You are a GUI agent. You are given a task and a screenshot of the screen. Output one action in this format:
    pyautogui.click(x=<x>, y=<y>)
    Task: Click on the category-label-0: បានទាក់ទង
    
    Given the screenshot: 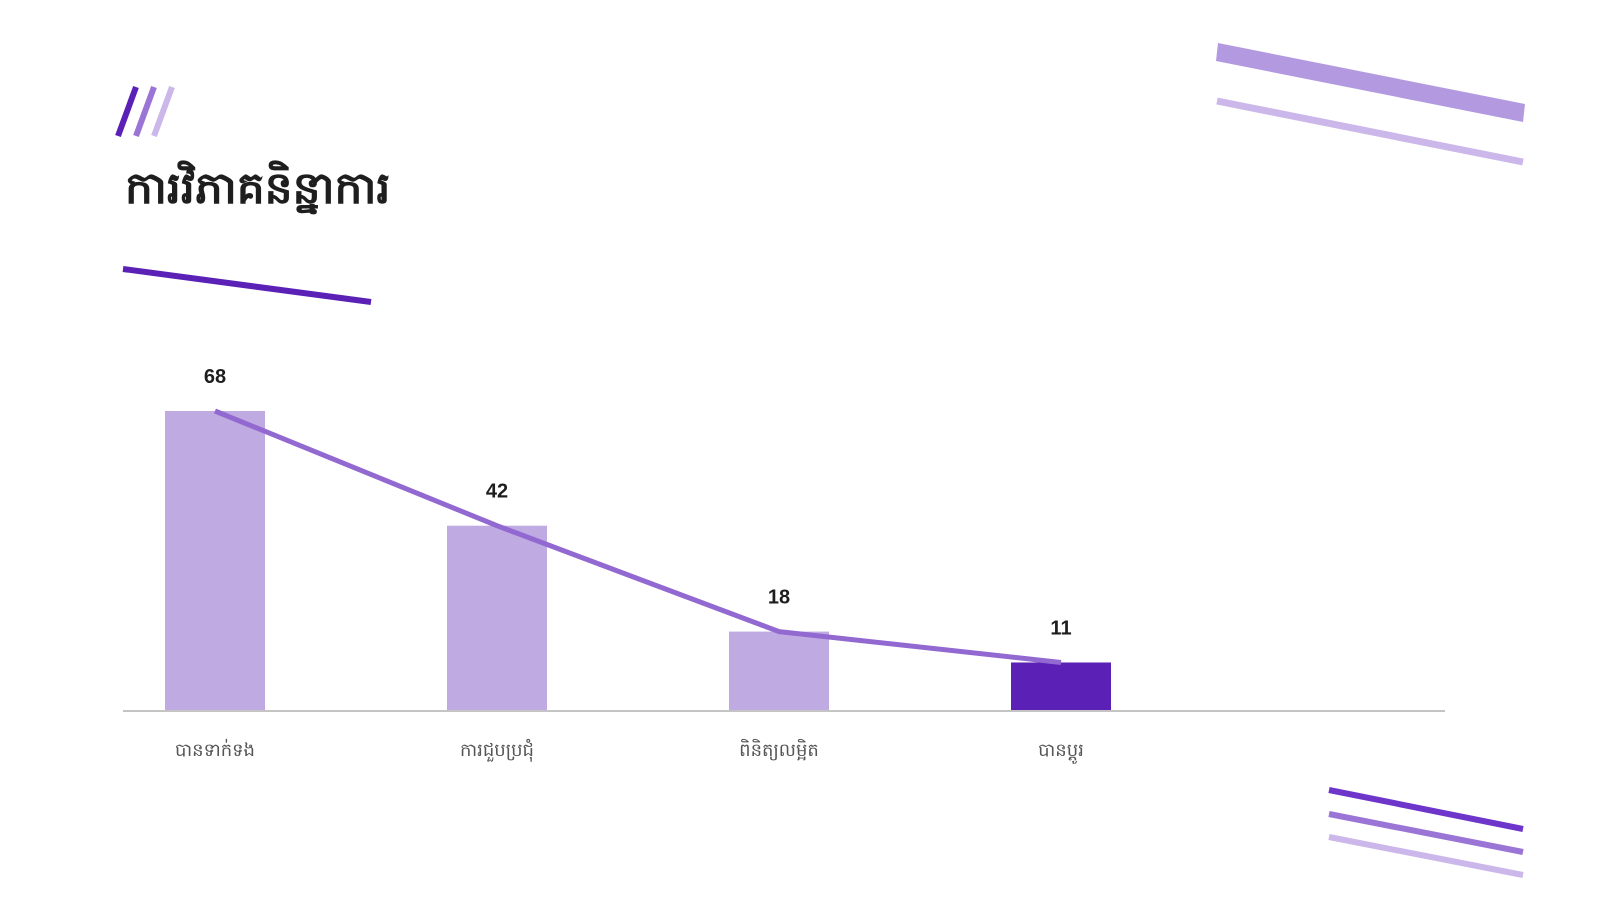 What is the action you would take?
    pyautogui.click(x=215, y=749)
    